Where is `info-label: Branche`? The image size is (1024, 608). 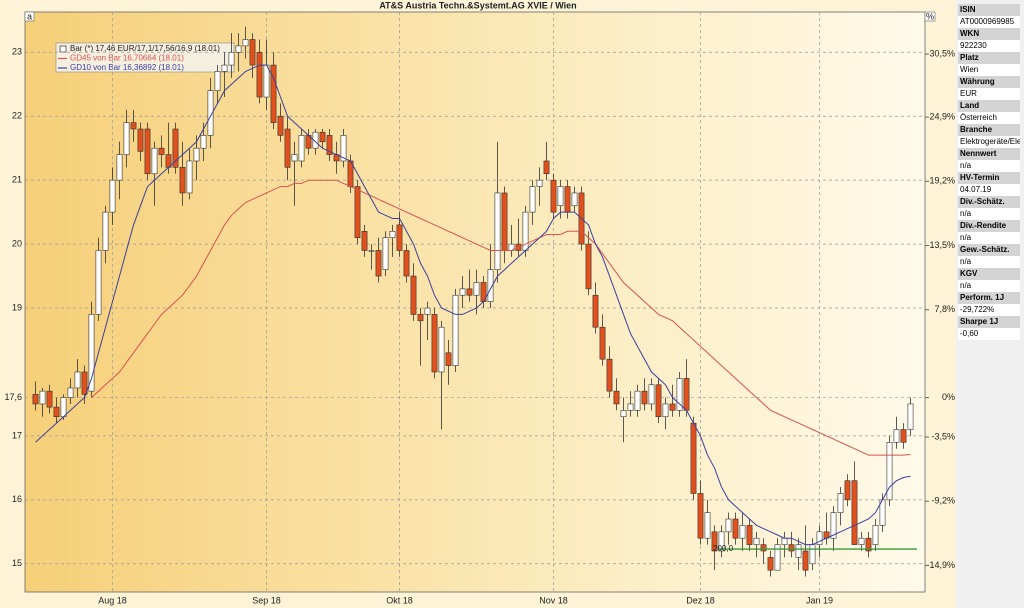 info-label: Branche is located at coordinates (989, 130).